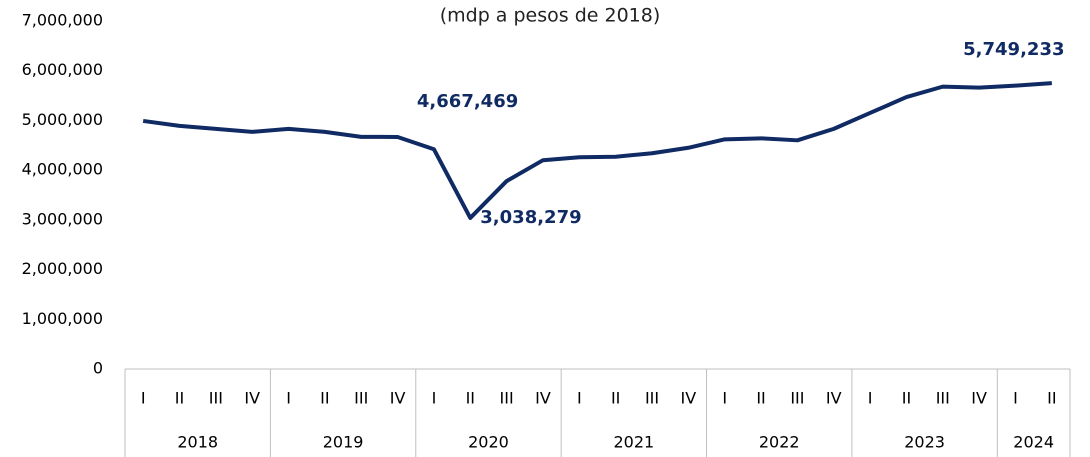 This screenshot has width=1090, height=457. I want to click on x-group-label: 2020, so click(488, 442).